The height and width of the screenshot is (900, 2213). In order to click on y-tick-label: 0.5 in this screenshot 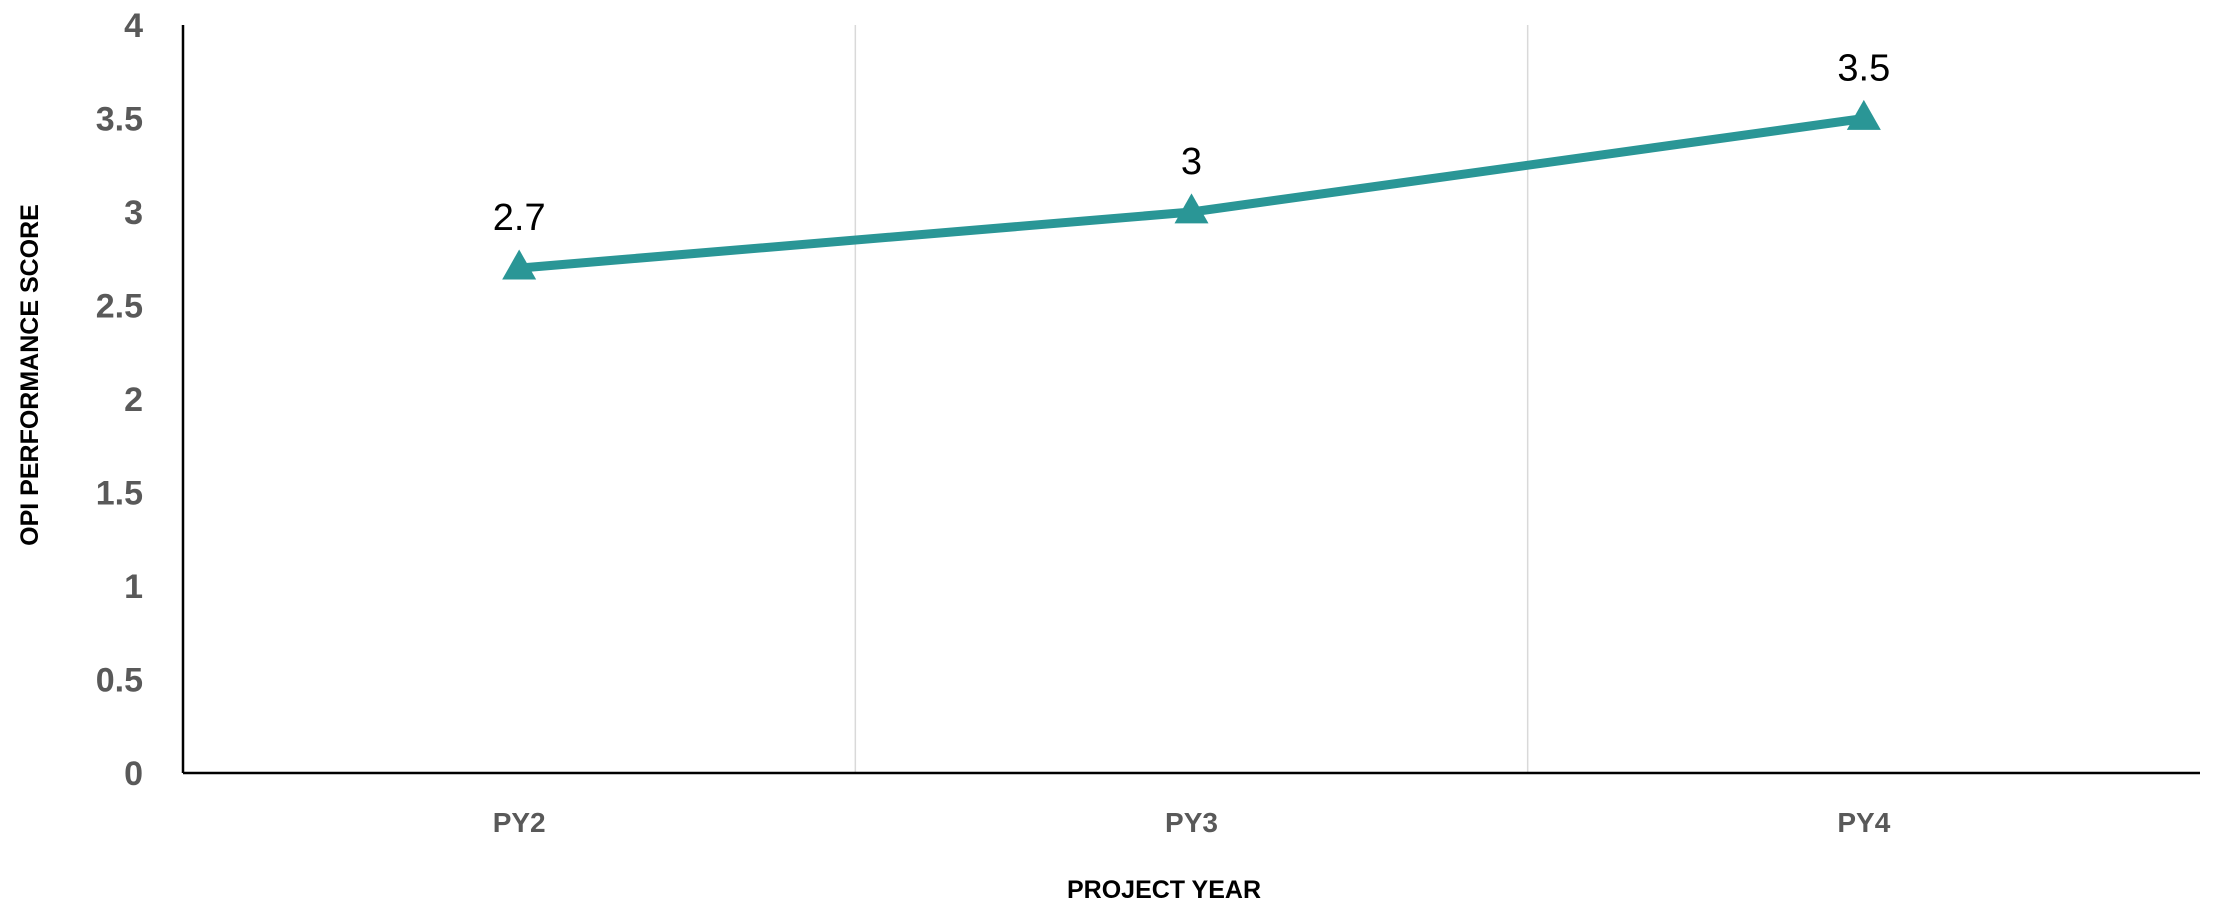, I will do `click(119, 681)`.